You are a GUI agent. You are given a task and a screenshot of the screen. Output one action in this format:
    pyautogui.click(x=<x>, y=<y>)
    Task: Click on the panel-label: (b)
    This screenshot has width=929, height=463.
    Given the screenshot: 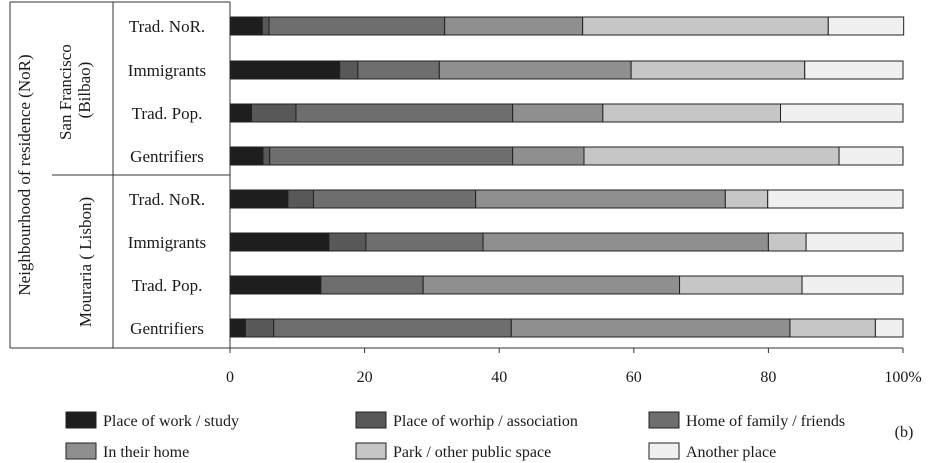 What is the action you would take?
    pyautogui.click(x=904, y=432)
    